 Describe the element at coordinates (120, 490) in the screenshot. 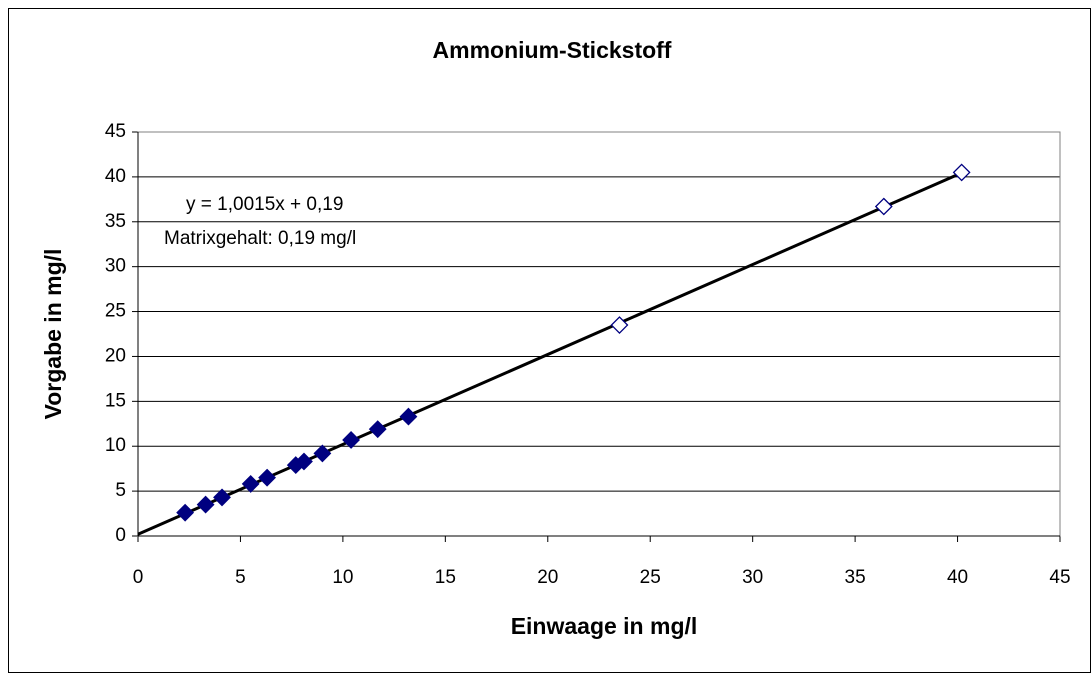

I see `y-tick-label: 5` at that location.